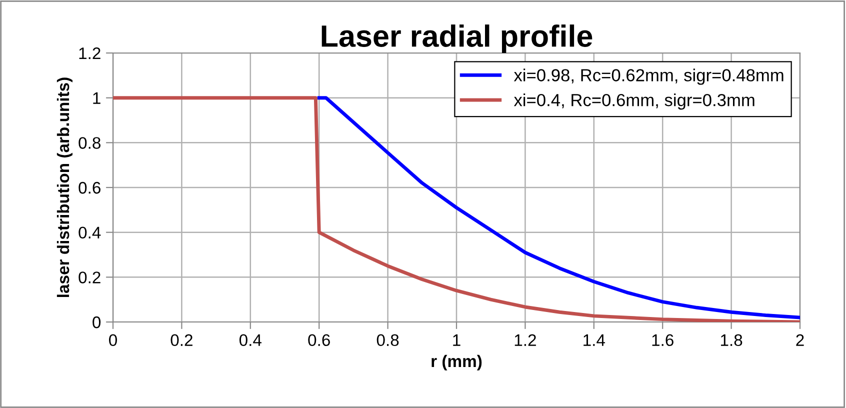 The width and height of the screenshot is (846, 408). Describe the element at coordinates (663, 340) in the screenshot. I see `x-tick-label: 1.6` at that location.